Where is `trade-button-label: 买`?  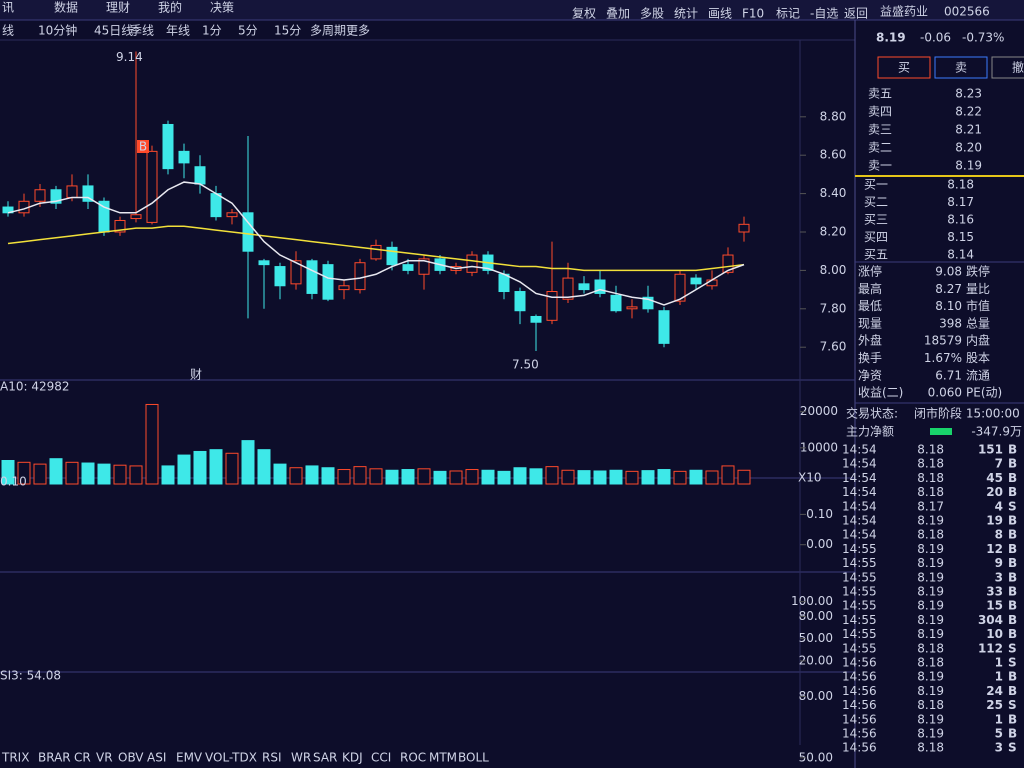 trade-button-label: 买 is located at coordinates (904, 68).